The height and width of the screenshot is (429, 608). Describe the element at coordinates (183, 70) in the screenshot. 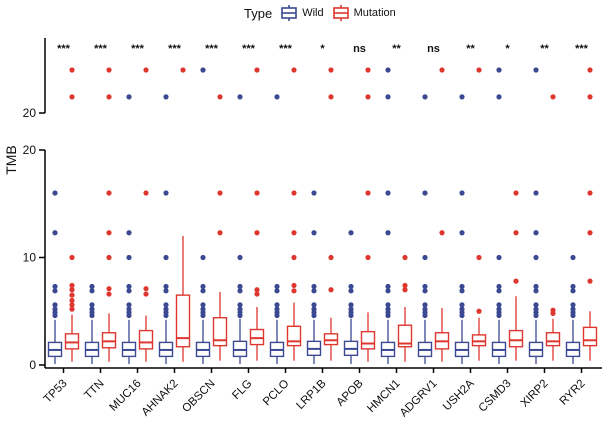

I see `upper-outlier-dot-mutation-AHNAK2` at that location.